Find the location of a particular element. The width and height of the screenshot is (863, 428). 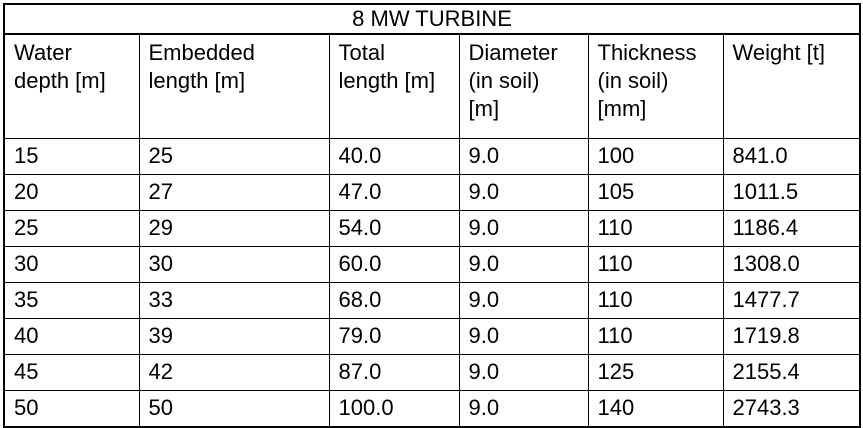

table-cell: 42 is located at coordinates (234, 372).